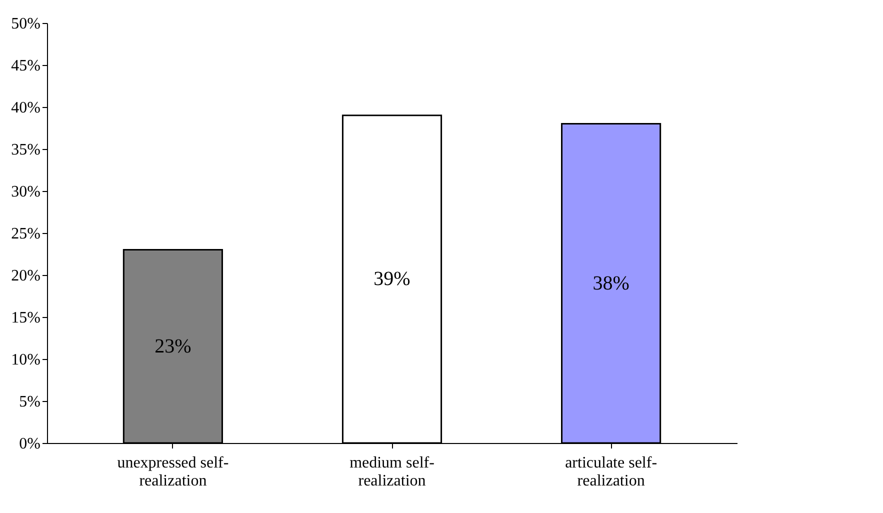 The height and width of the screenshot is (513, 883). I want to click on data-label: 38%, so click(611, 283).